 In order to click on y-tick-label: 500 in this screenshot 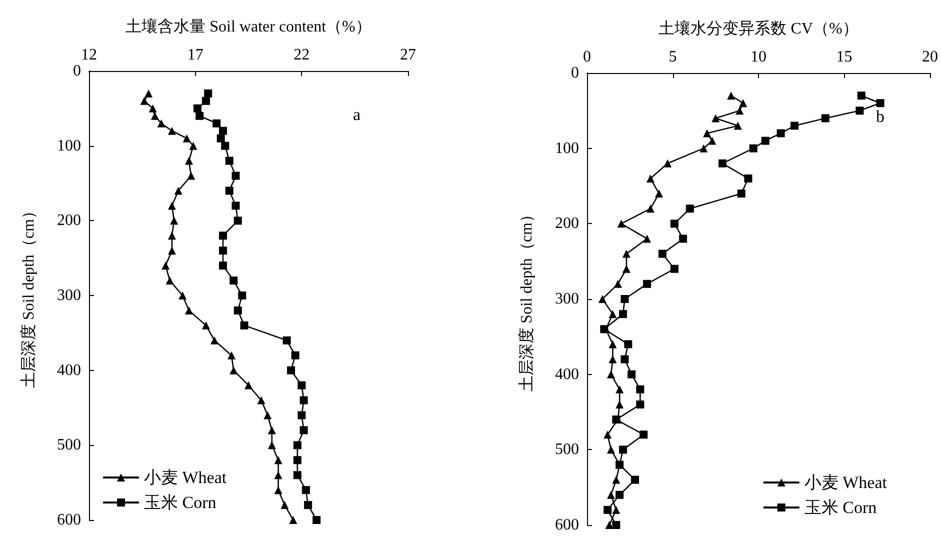, I will do `click(567, 449)`.